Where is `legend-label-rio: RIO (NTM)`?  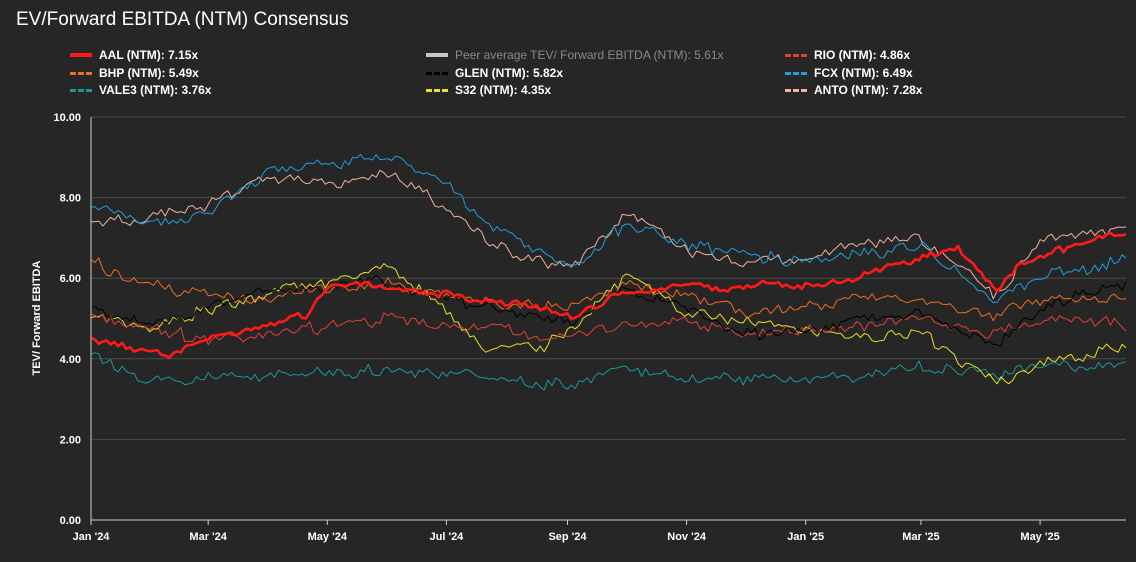 legend-label-rio: RIO (NTM) is located at coordinates (843, 55).